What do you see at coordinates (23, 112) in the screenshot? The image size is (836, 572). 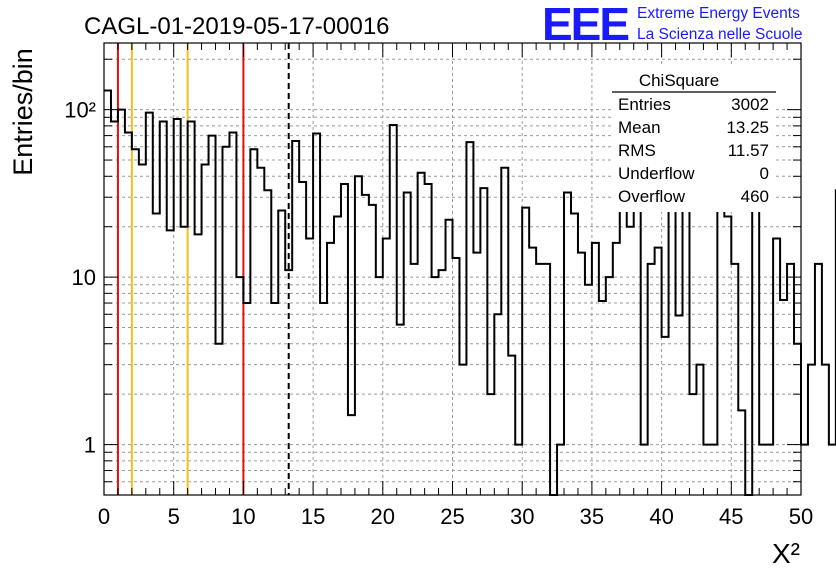 I see `y-axis-title: Entries/bin` at bounding box center [23, 112].